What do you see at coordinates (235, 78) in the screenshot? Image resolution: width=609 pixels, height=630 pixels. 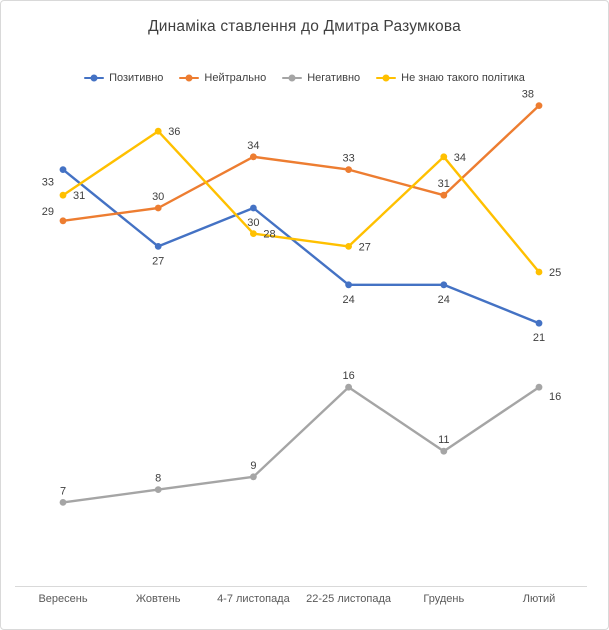 I see `legend-label: Нейтрально` at bounding box center [235, 78].